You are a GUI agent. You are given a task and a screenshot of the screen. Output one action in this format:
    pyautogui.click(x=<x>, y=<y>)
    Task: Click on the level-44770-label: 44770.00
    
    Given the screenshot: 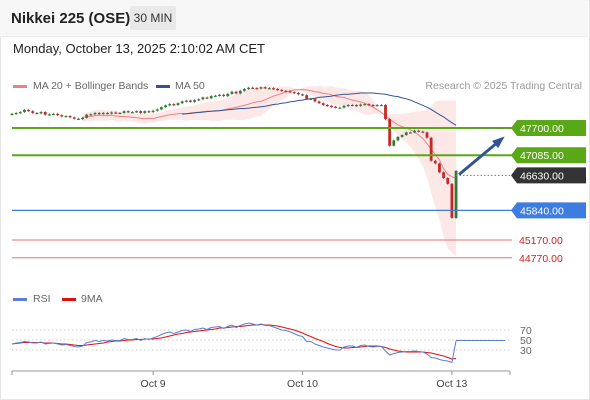 What is the action you would take?
    pyautogui.click(x=541, y=259)
    